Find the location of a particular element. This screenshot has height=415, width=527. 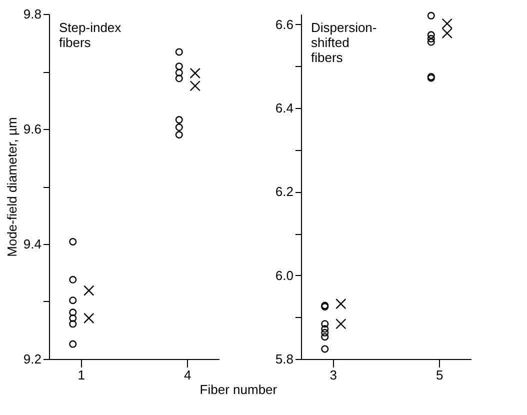

y-tick-label: 5.8 is located at coordinates (284, 359).